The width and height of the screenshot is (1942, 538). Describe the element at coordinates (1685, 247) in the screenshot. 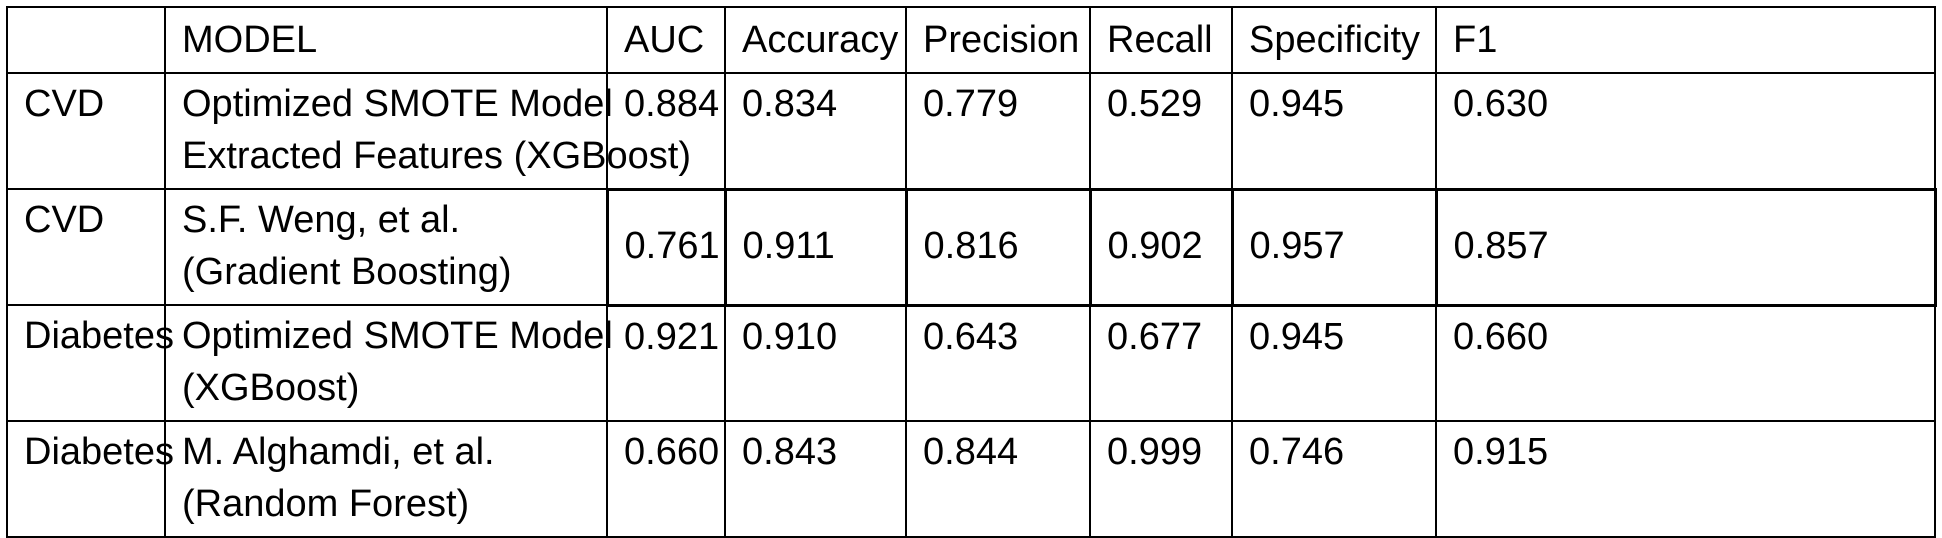

I see `f1-cell: 0.857` at that location.